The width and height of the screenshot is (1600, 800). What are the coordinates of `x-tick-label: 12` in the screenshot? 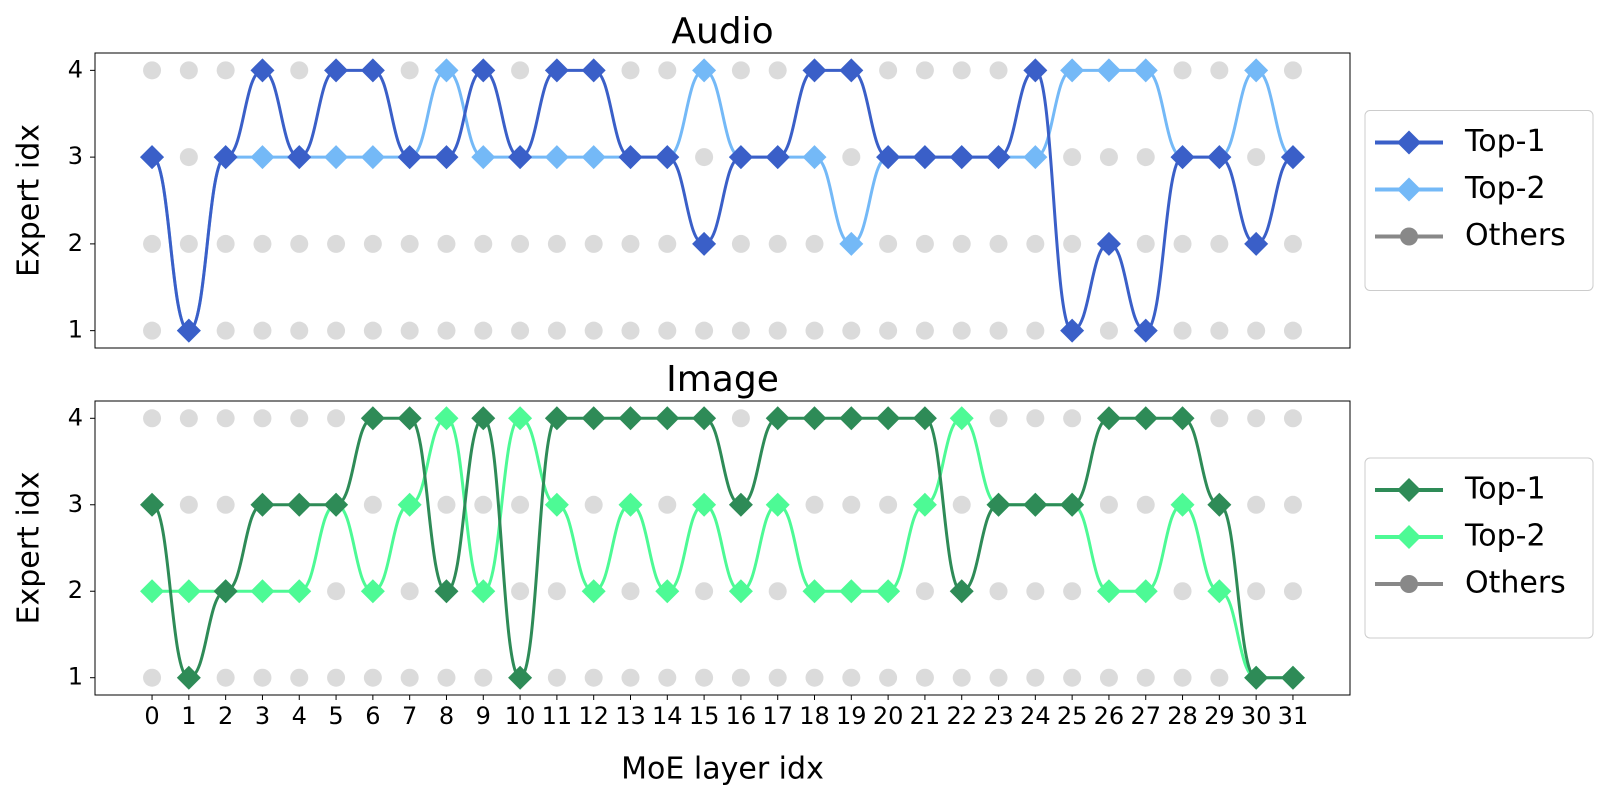 It's located at (593, 716).